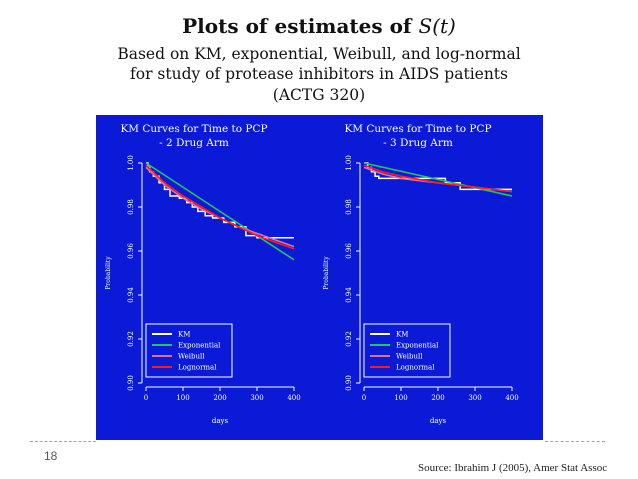 Image resolution: width=638 pixels, height=479 pixels. I want to click on footer-divider-right, so click(575, 441).